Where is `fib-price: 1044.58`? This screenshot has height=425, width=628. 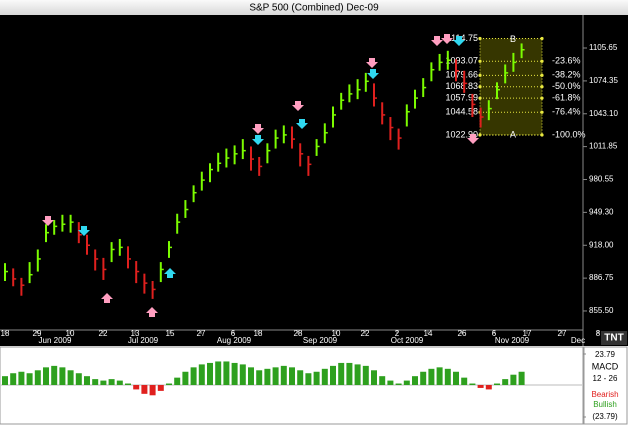 fib-price: 1044.58 is located at coordinates (461, 112).